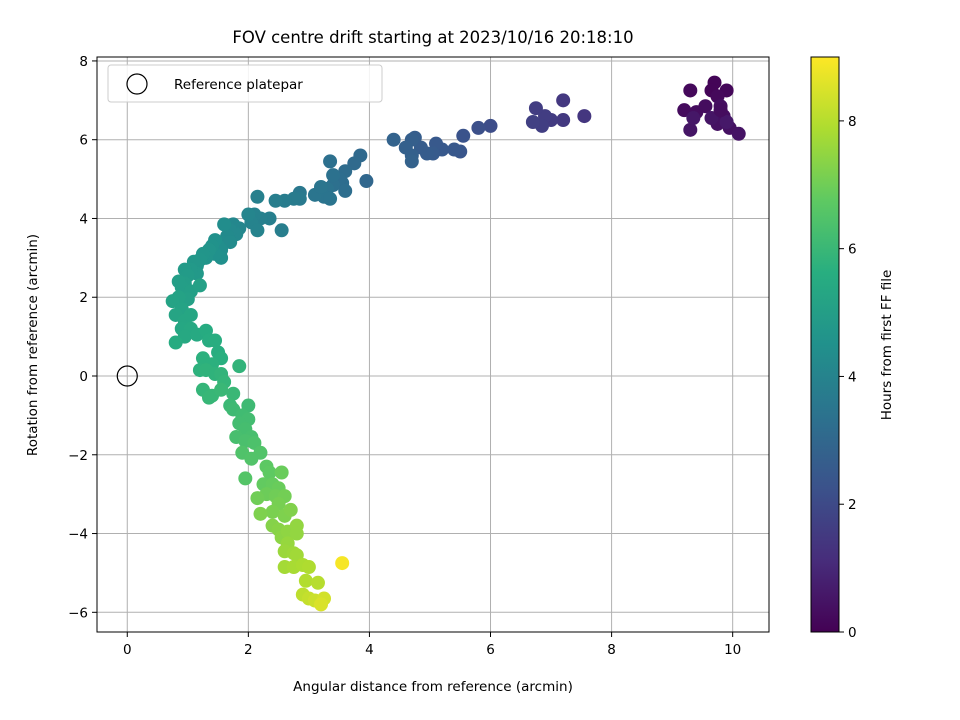 This screenshot has height=720, width=960. Describe the element at coordinates (611, 650) in the screenshot. I see `x-tick-label: 8` at that location.